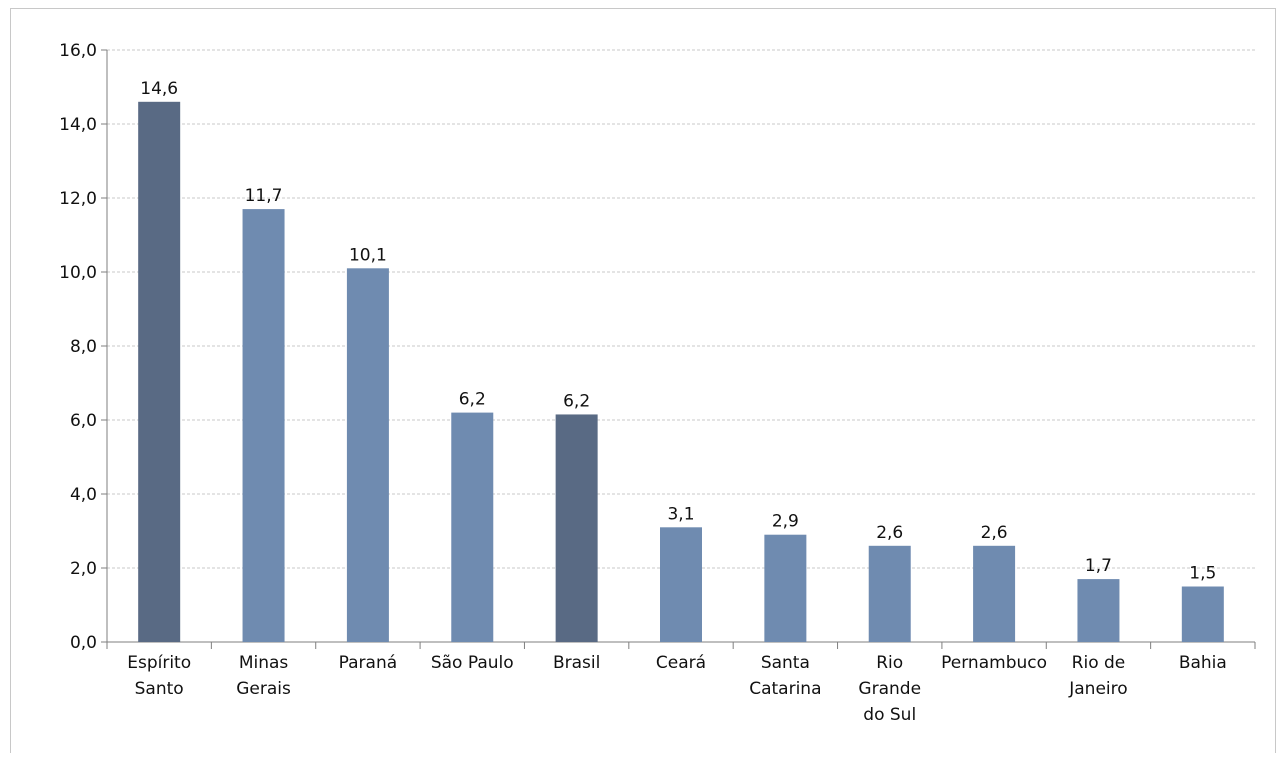 The height and width of the screenshot is (758, 1284). Describe the element at coordinates (263, 676) in the screenshot. I see `x-tick-label: Minas Gerais` at that location.